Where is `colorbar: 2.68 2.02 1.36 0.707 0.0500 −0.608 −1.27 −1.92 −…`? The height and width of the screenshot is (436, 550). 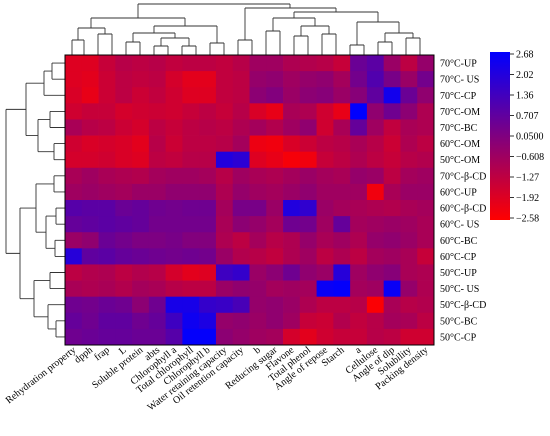
colorbar: 2.68 2.02 1.36 0.707 0.0500 −0.608 −1.27 −1.92 −… is located at coordinates (517, 137).